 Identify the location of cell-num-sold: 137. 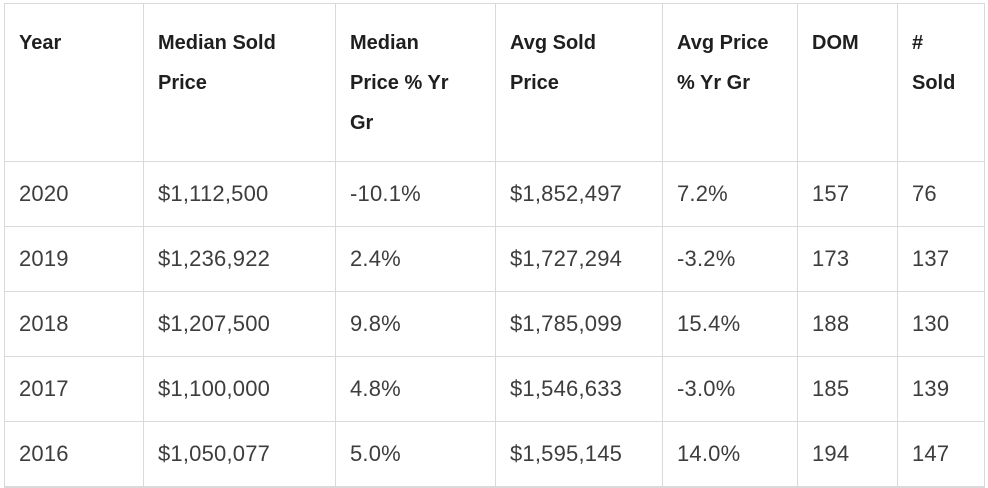
(941, 259).